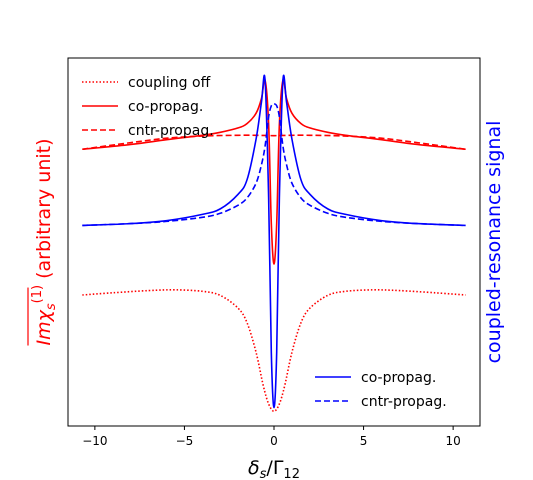 The image size is (533, 480). I want to click on y-left-label-suffix: (arbitrary unit), so click(44, 211).